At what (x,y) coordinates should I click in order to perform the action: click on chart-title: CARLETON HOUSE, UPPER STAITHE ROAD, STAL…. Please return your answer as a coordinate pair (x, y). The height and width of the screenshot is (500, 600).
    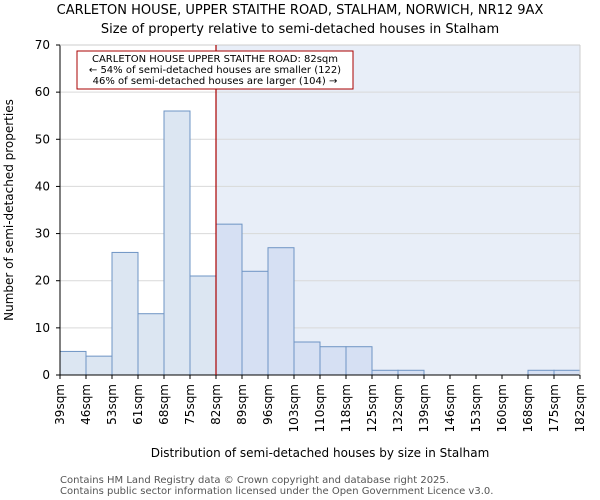
    Looking at the image, I should click on (300, 10).